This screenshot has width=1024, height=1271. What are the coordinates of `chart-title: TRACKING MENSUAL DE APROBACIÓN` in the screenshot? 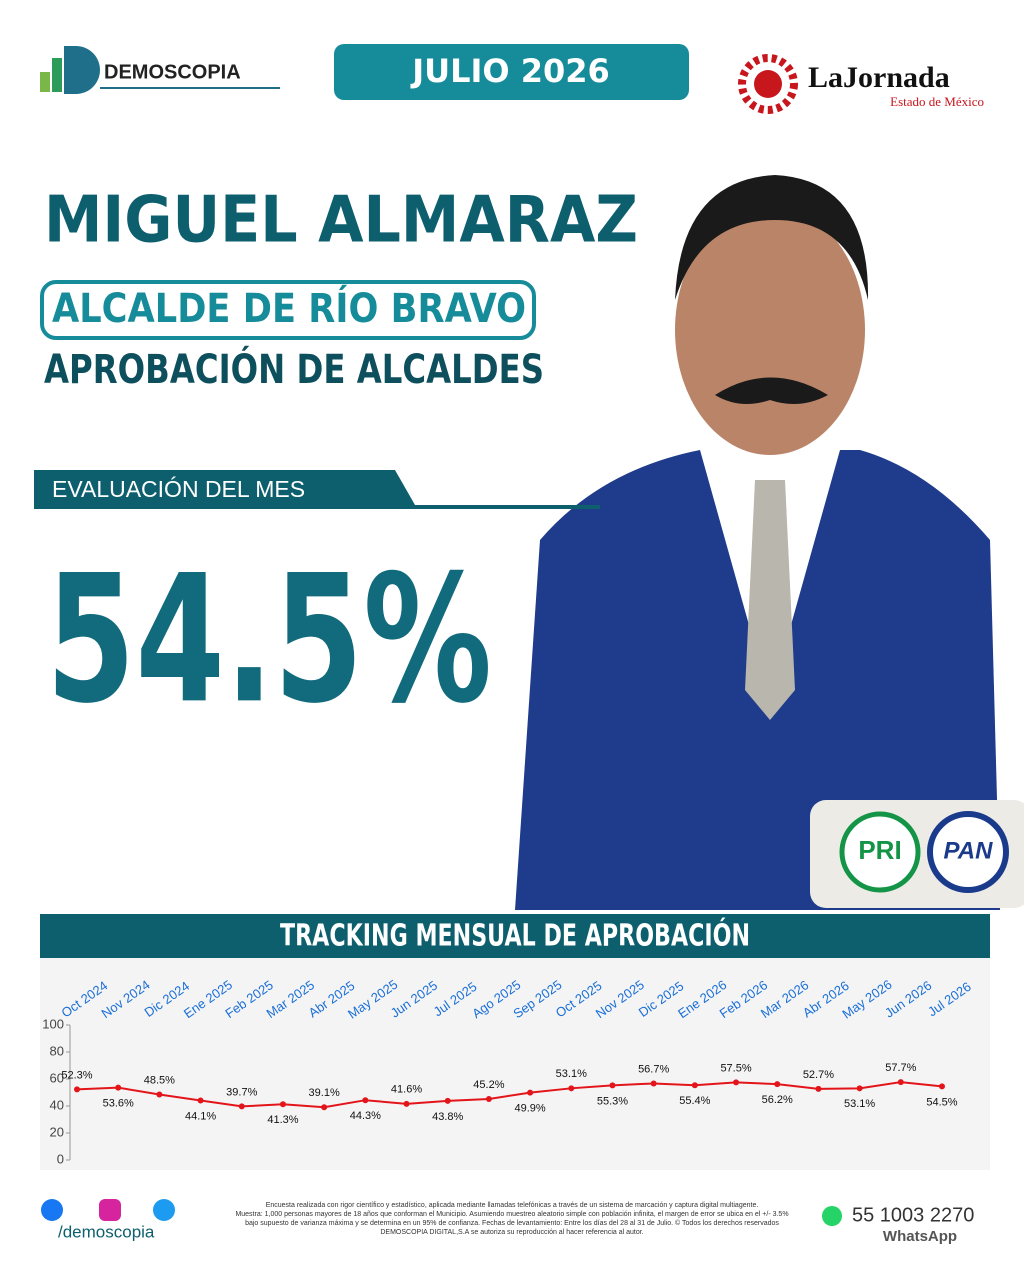 It's located at (515, 935).